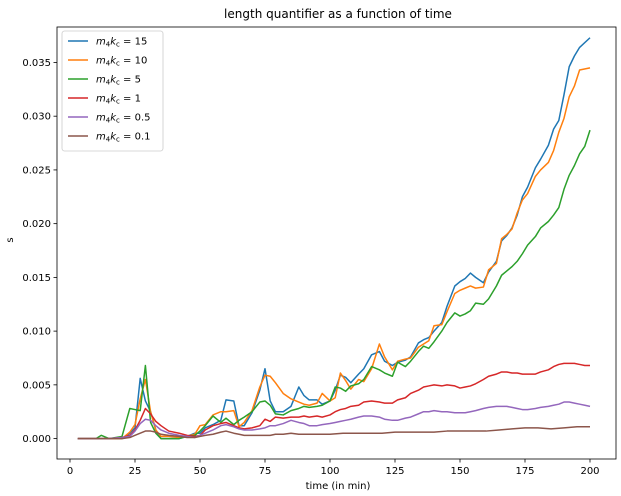 This screenshot has height=496, width=621. Describe the element at coordinates (135, 471) in the screenshot. I see `x-tick-label: 25` at that location.